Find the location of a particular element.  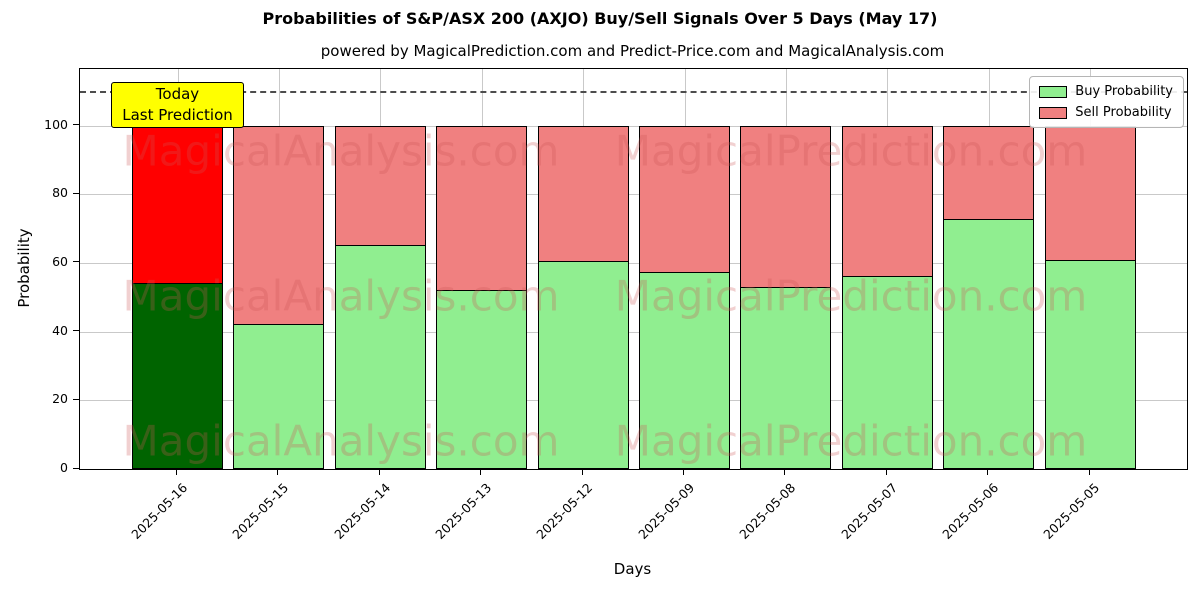

legend-item-buy: Buy Probability is located at coordinates (1106, 91).